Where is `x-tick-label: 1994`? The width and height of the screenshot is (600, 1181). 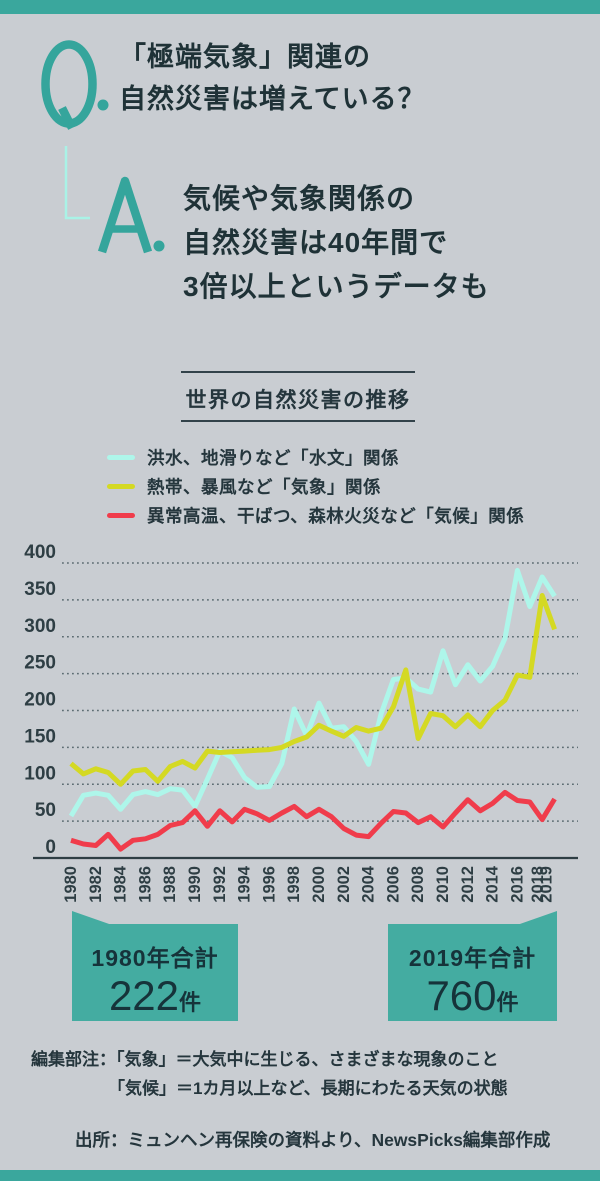
x-tick-label: 1994 is located at coordinates (245, 884).